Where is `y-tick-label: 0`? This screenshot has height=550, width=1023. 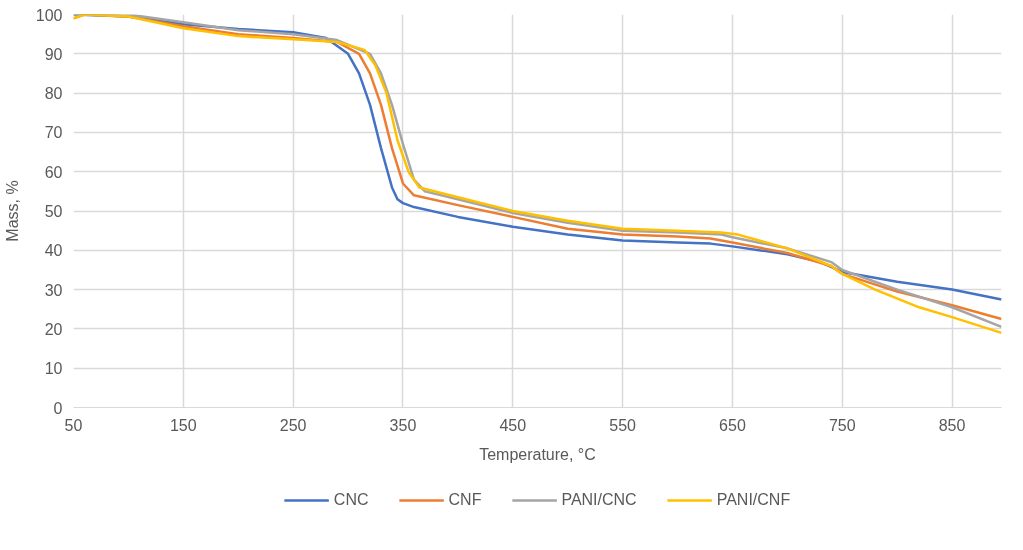
y-tick-label: 0 is located at coordinates (58, 408).